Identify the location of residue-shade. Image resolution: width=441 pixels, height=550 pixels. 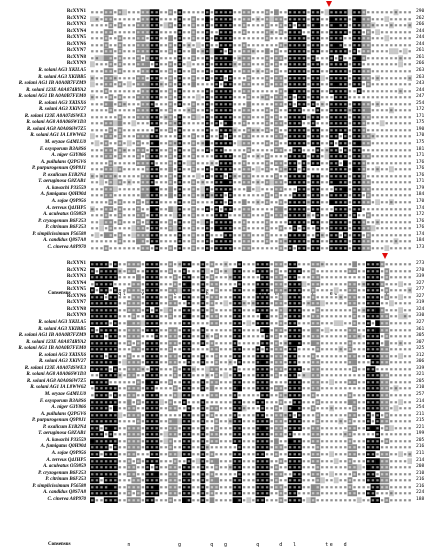
(377, 202).